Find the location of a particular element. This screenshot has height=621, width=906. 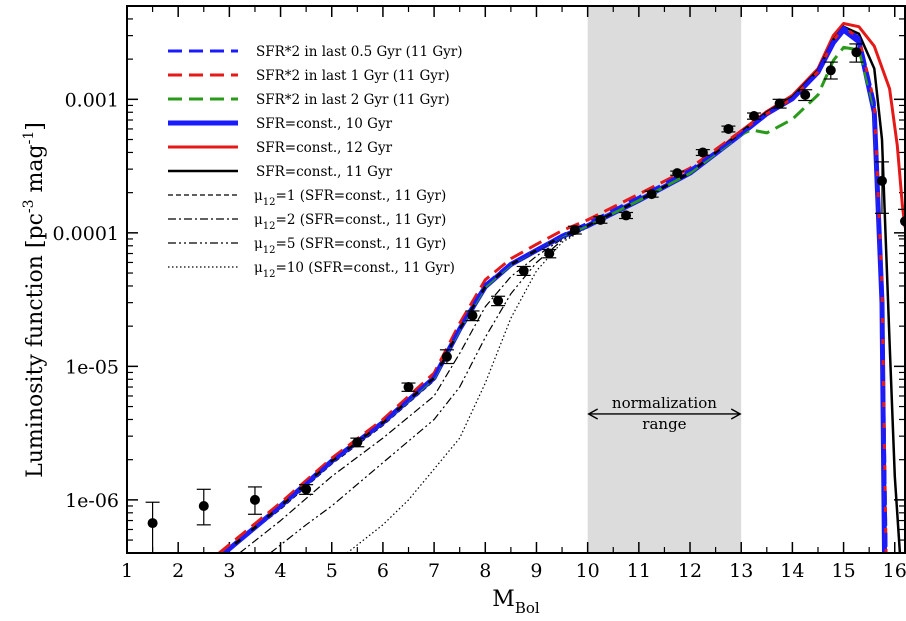

x-tick-label: 11 is located at coordinates (639, 571).